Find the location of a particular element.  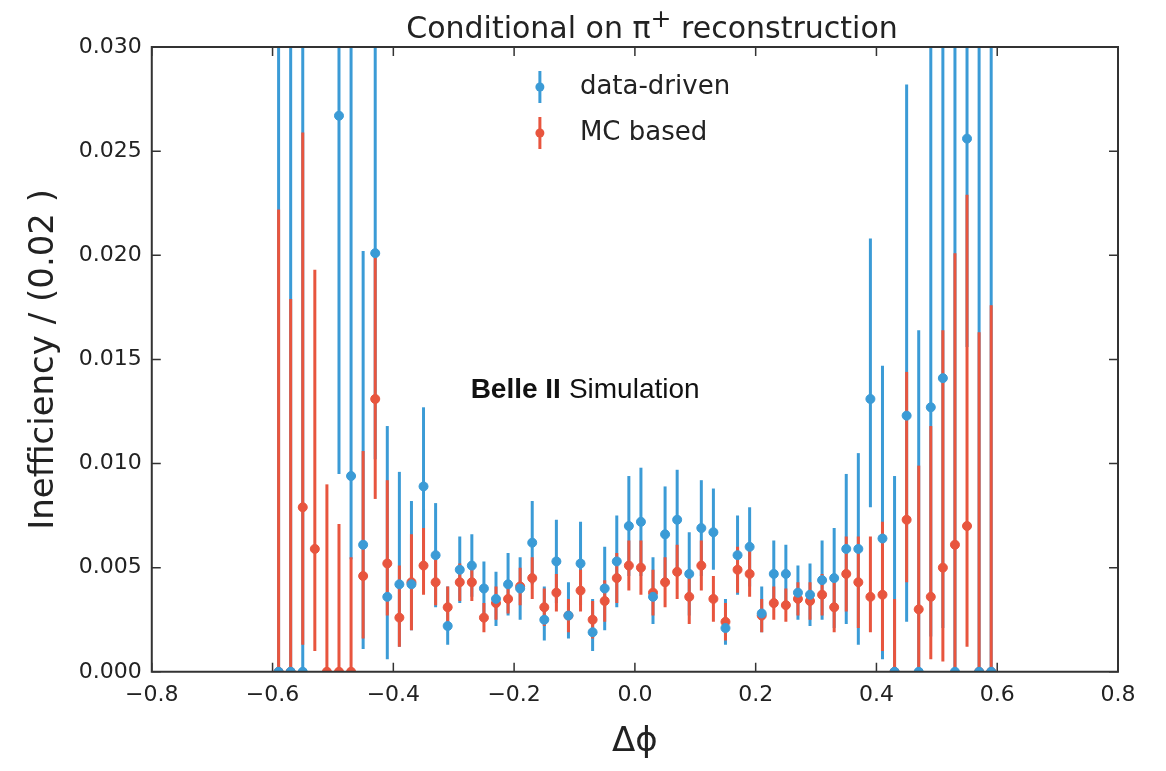

y-tick-label: 0.025 is located at coordinates (110, 149).